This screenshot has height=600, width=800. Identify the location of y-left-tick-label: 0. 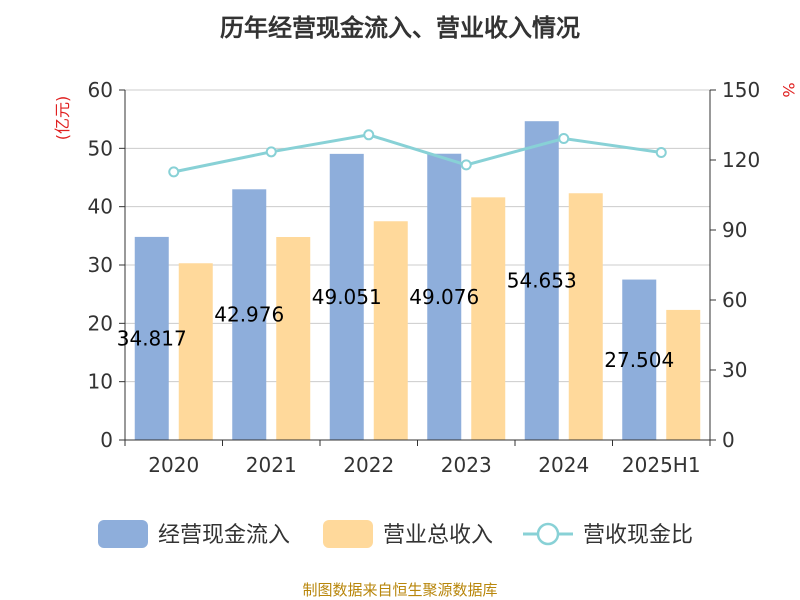
(106, 440).